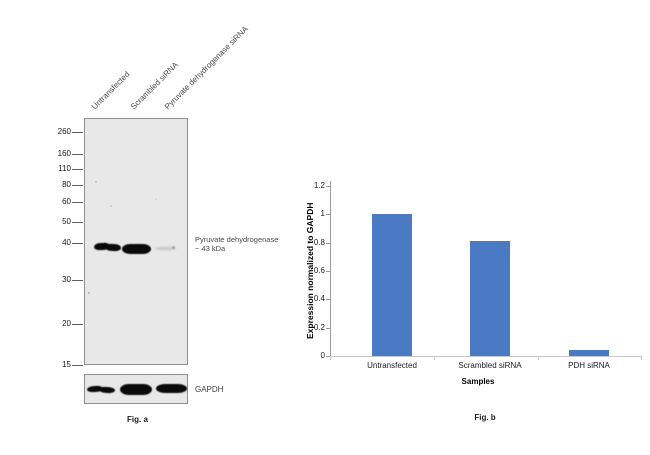 This screenshot has height=455, width=650. I want to click on bar-scrambled-sirna, so click(490, 298).